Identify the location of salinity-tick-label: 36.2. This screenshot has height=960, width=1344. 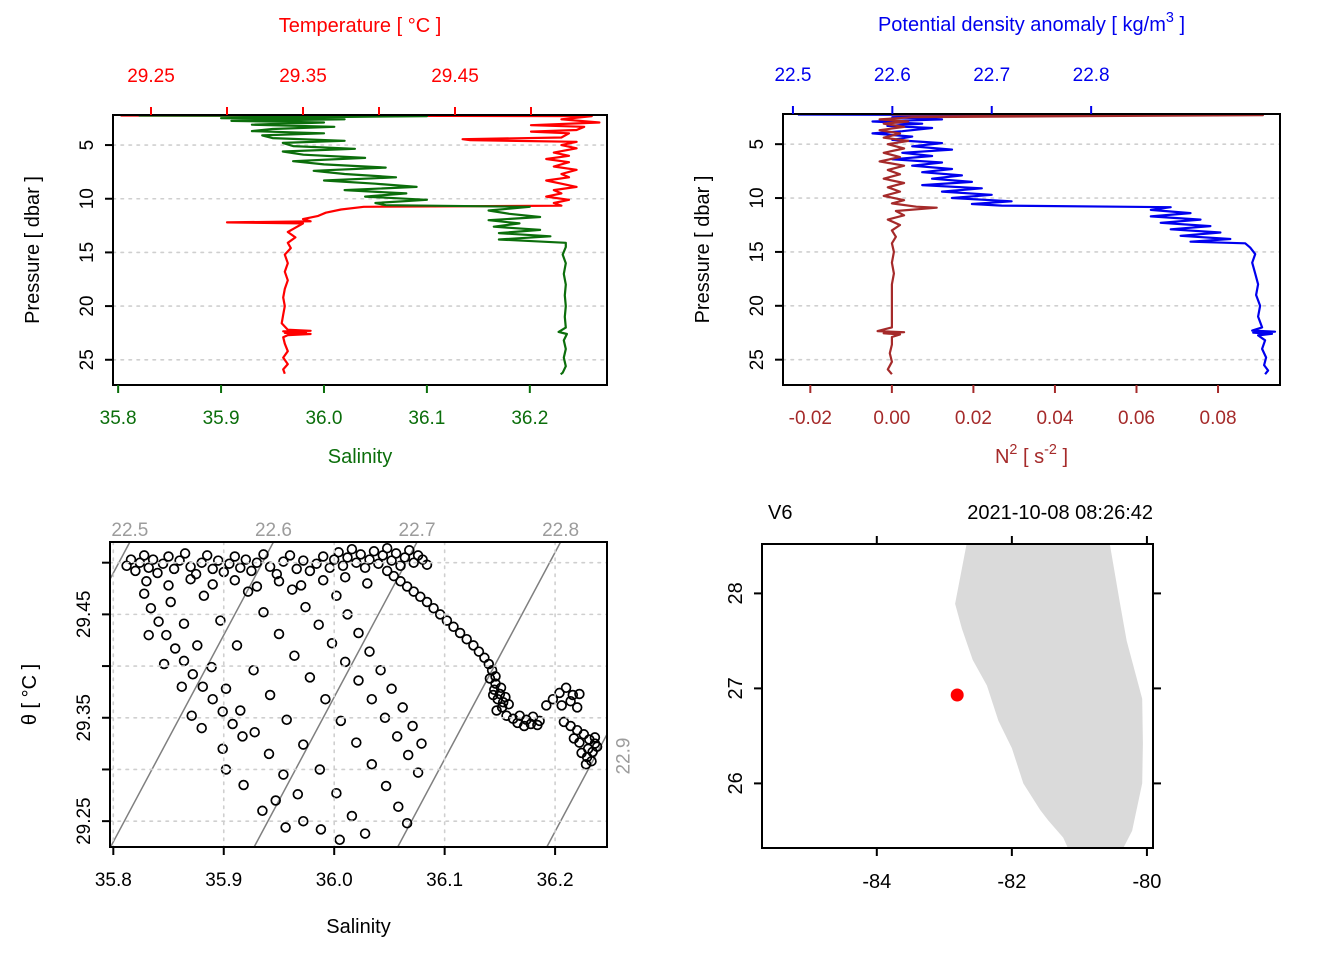
(555, 880).